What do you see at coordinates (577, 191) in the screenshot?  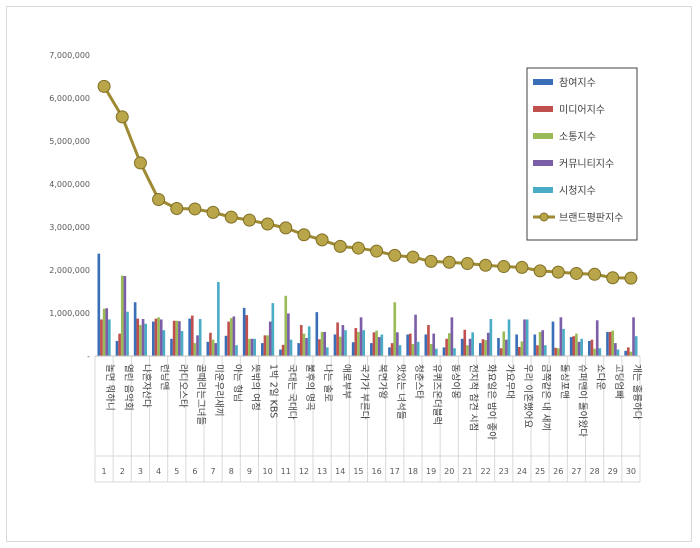 I see `legend-label: 시청지수` at bounding box center [577, 191].